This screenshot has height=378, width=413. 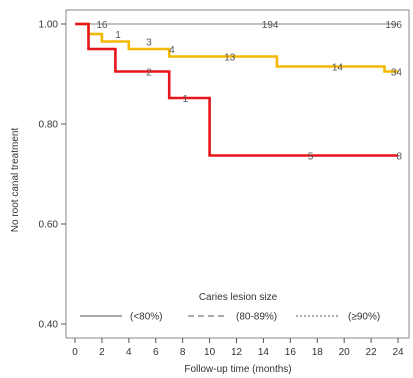 What do you see at coordinates (230, 58) in the screenshot?
I see `risk-label: 13` at bounding box center [230, 58].